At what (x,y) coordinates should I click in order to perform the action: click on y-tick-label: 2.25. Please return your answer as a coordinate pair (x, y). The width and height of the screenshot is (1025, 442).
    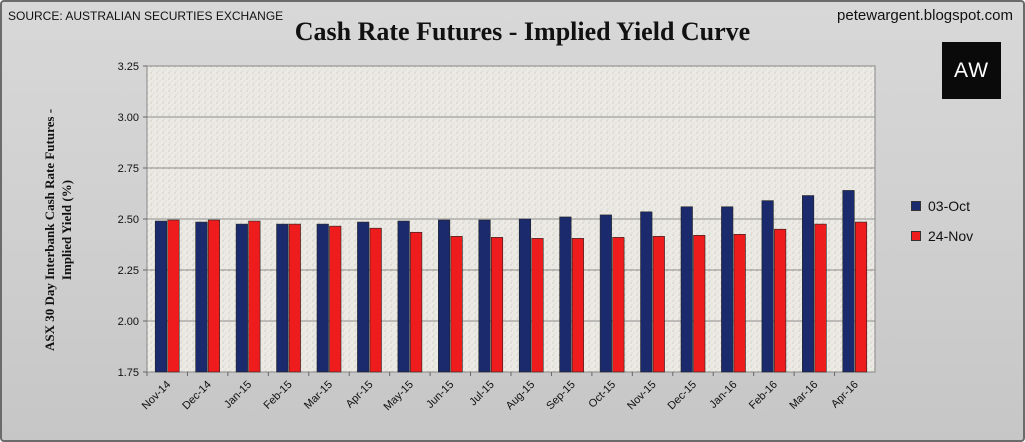
    Looking at the image, I should click on (128, 271).